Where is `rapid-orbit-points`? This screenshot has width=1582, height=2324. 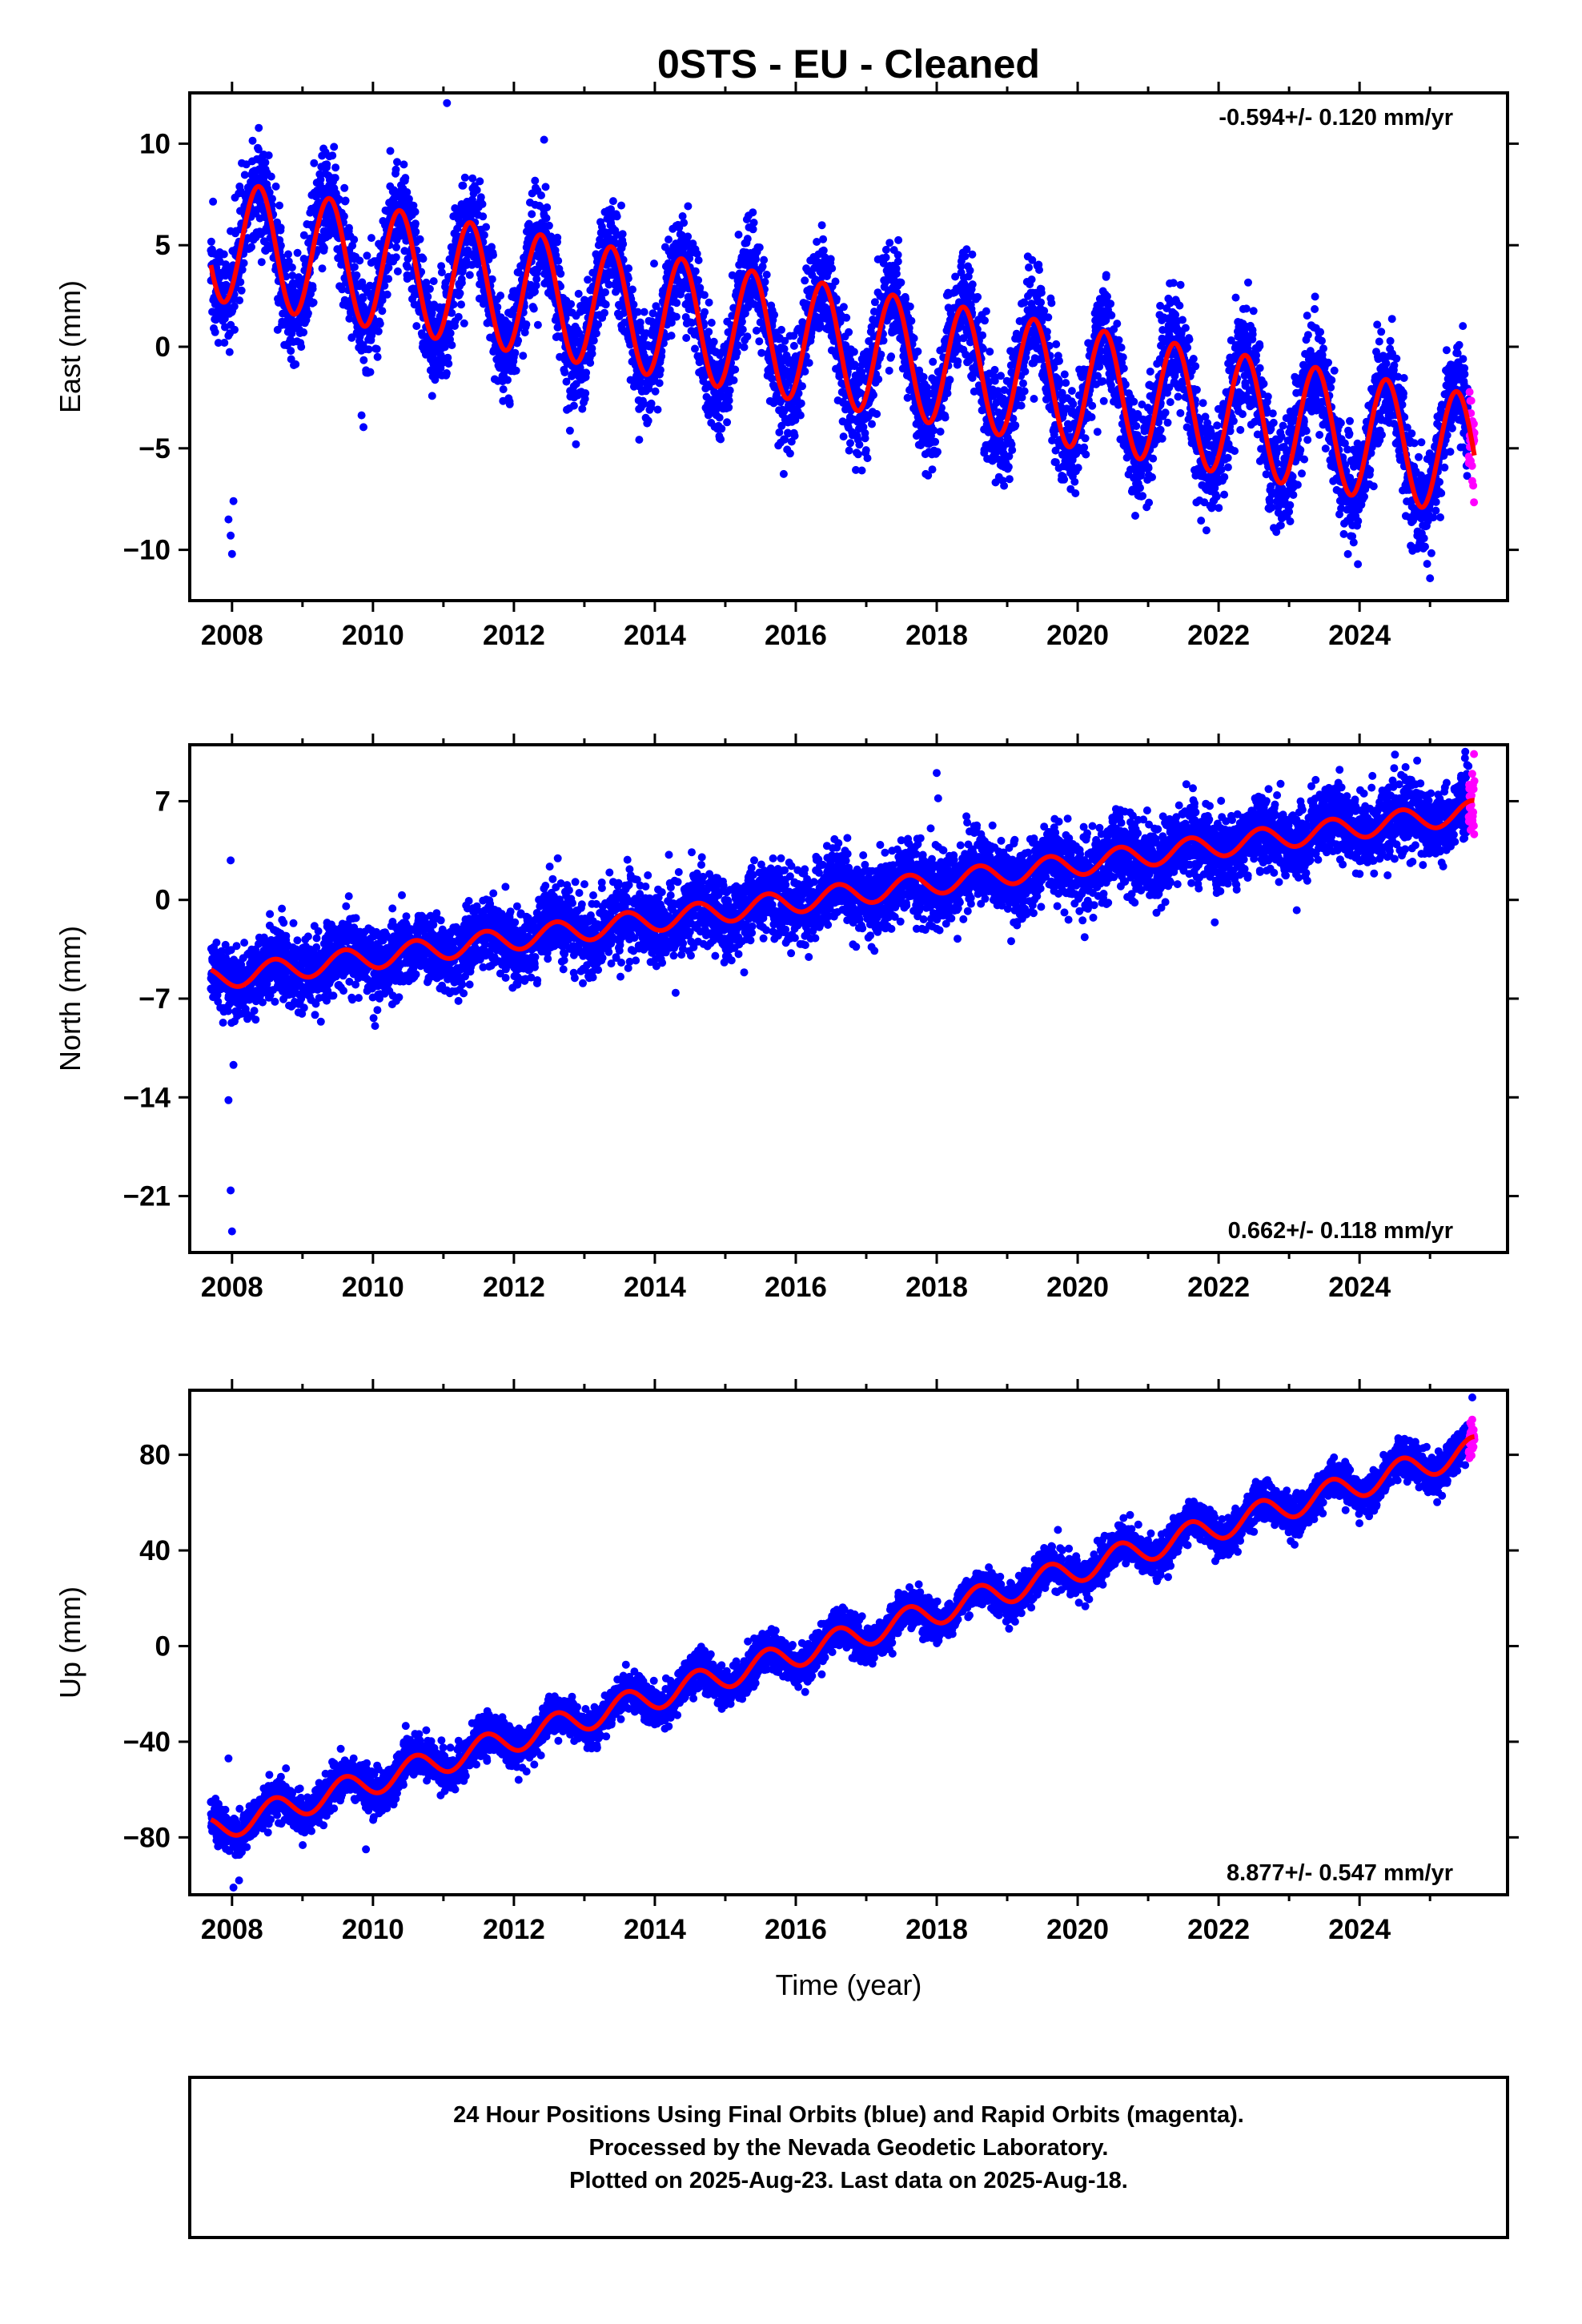 rapid-orbit-points is located at coordinates (1471, 794).